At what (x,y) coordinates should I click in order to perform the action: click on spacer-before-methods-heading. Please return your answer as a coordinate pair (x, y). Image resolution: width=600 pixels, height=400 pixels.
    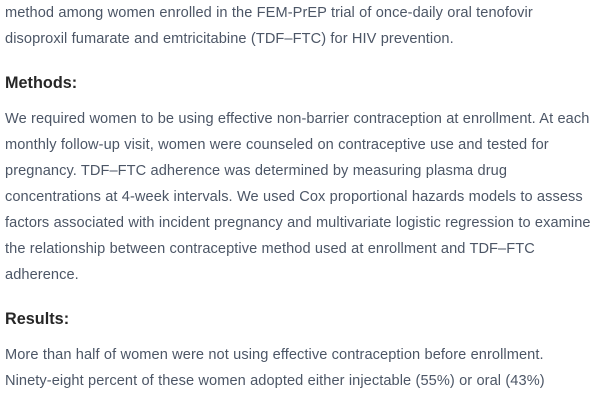
    Looking at the image, I should click on (299, 61).